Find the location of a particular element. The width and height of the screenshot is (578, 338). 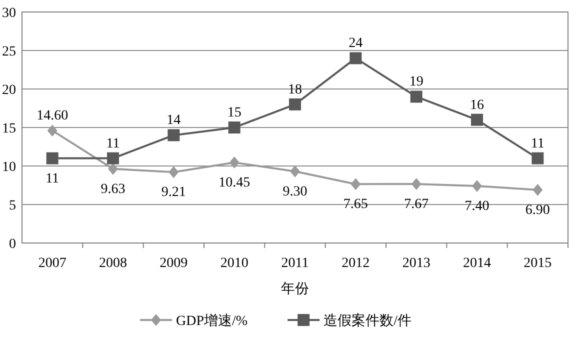

xtick: 2009 is located at coordinates (174, 263).